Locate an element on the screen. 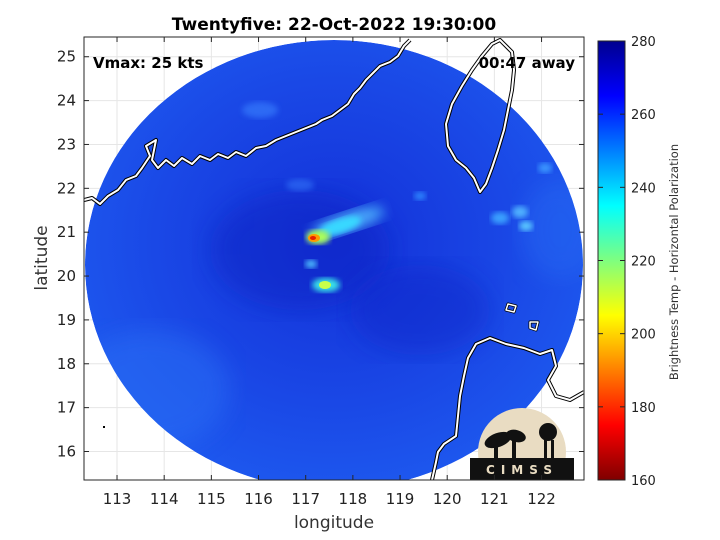  coastline-taiwan is located at coordinates (480, 116).